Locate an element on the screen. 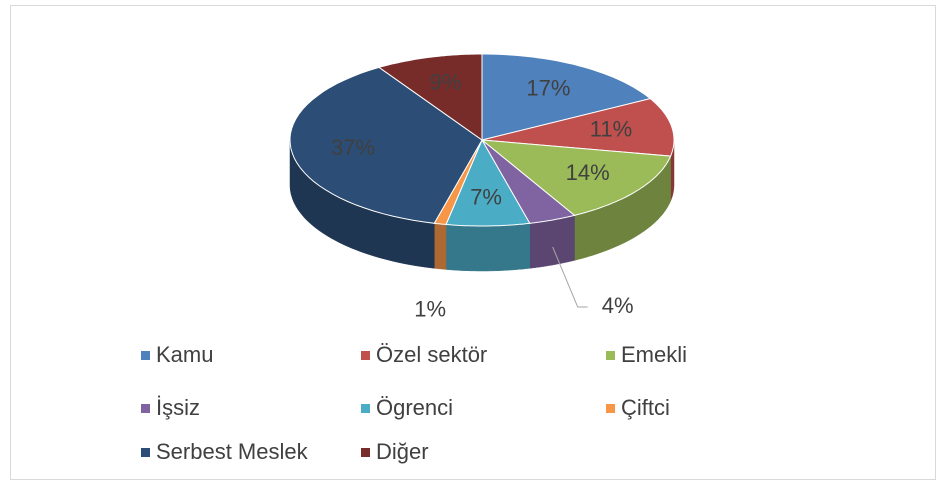 The width and height of the screenshot is (946, 490). legend-label: Emekli is located at coordinates (654, 354).